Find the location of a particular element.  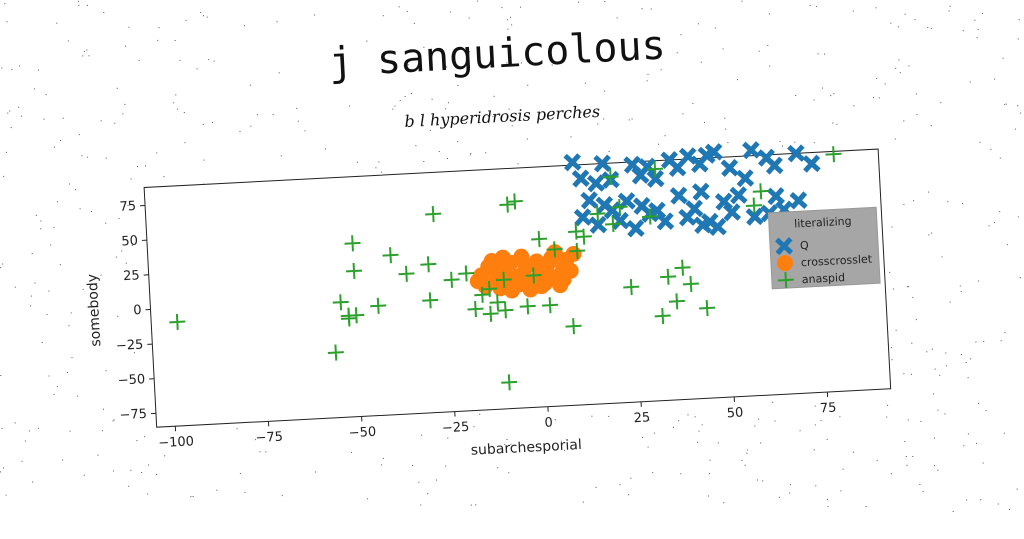

legend-label-Q: Q is located at coordinates (805, 245).